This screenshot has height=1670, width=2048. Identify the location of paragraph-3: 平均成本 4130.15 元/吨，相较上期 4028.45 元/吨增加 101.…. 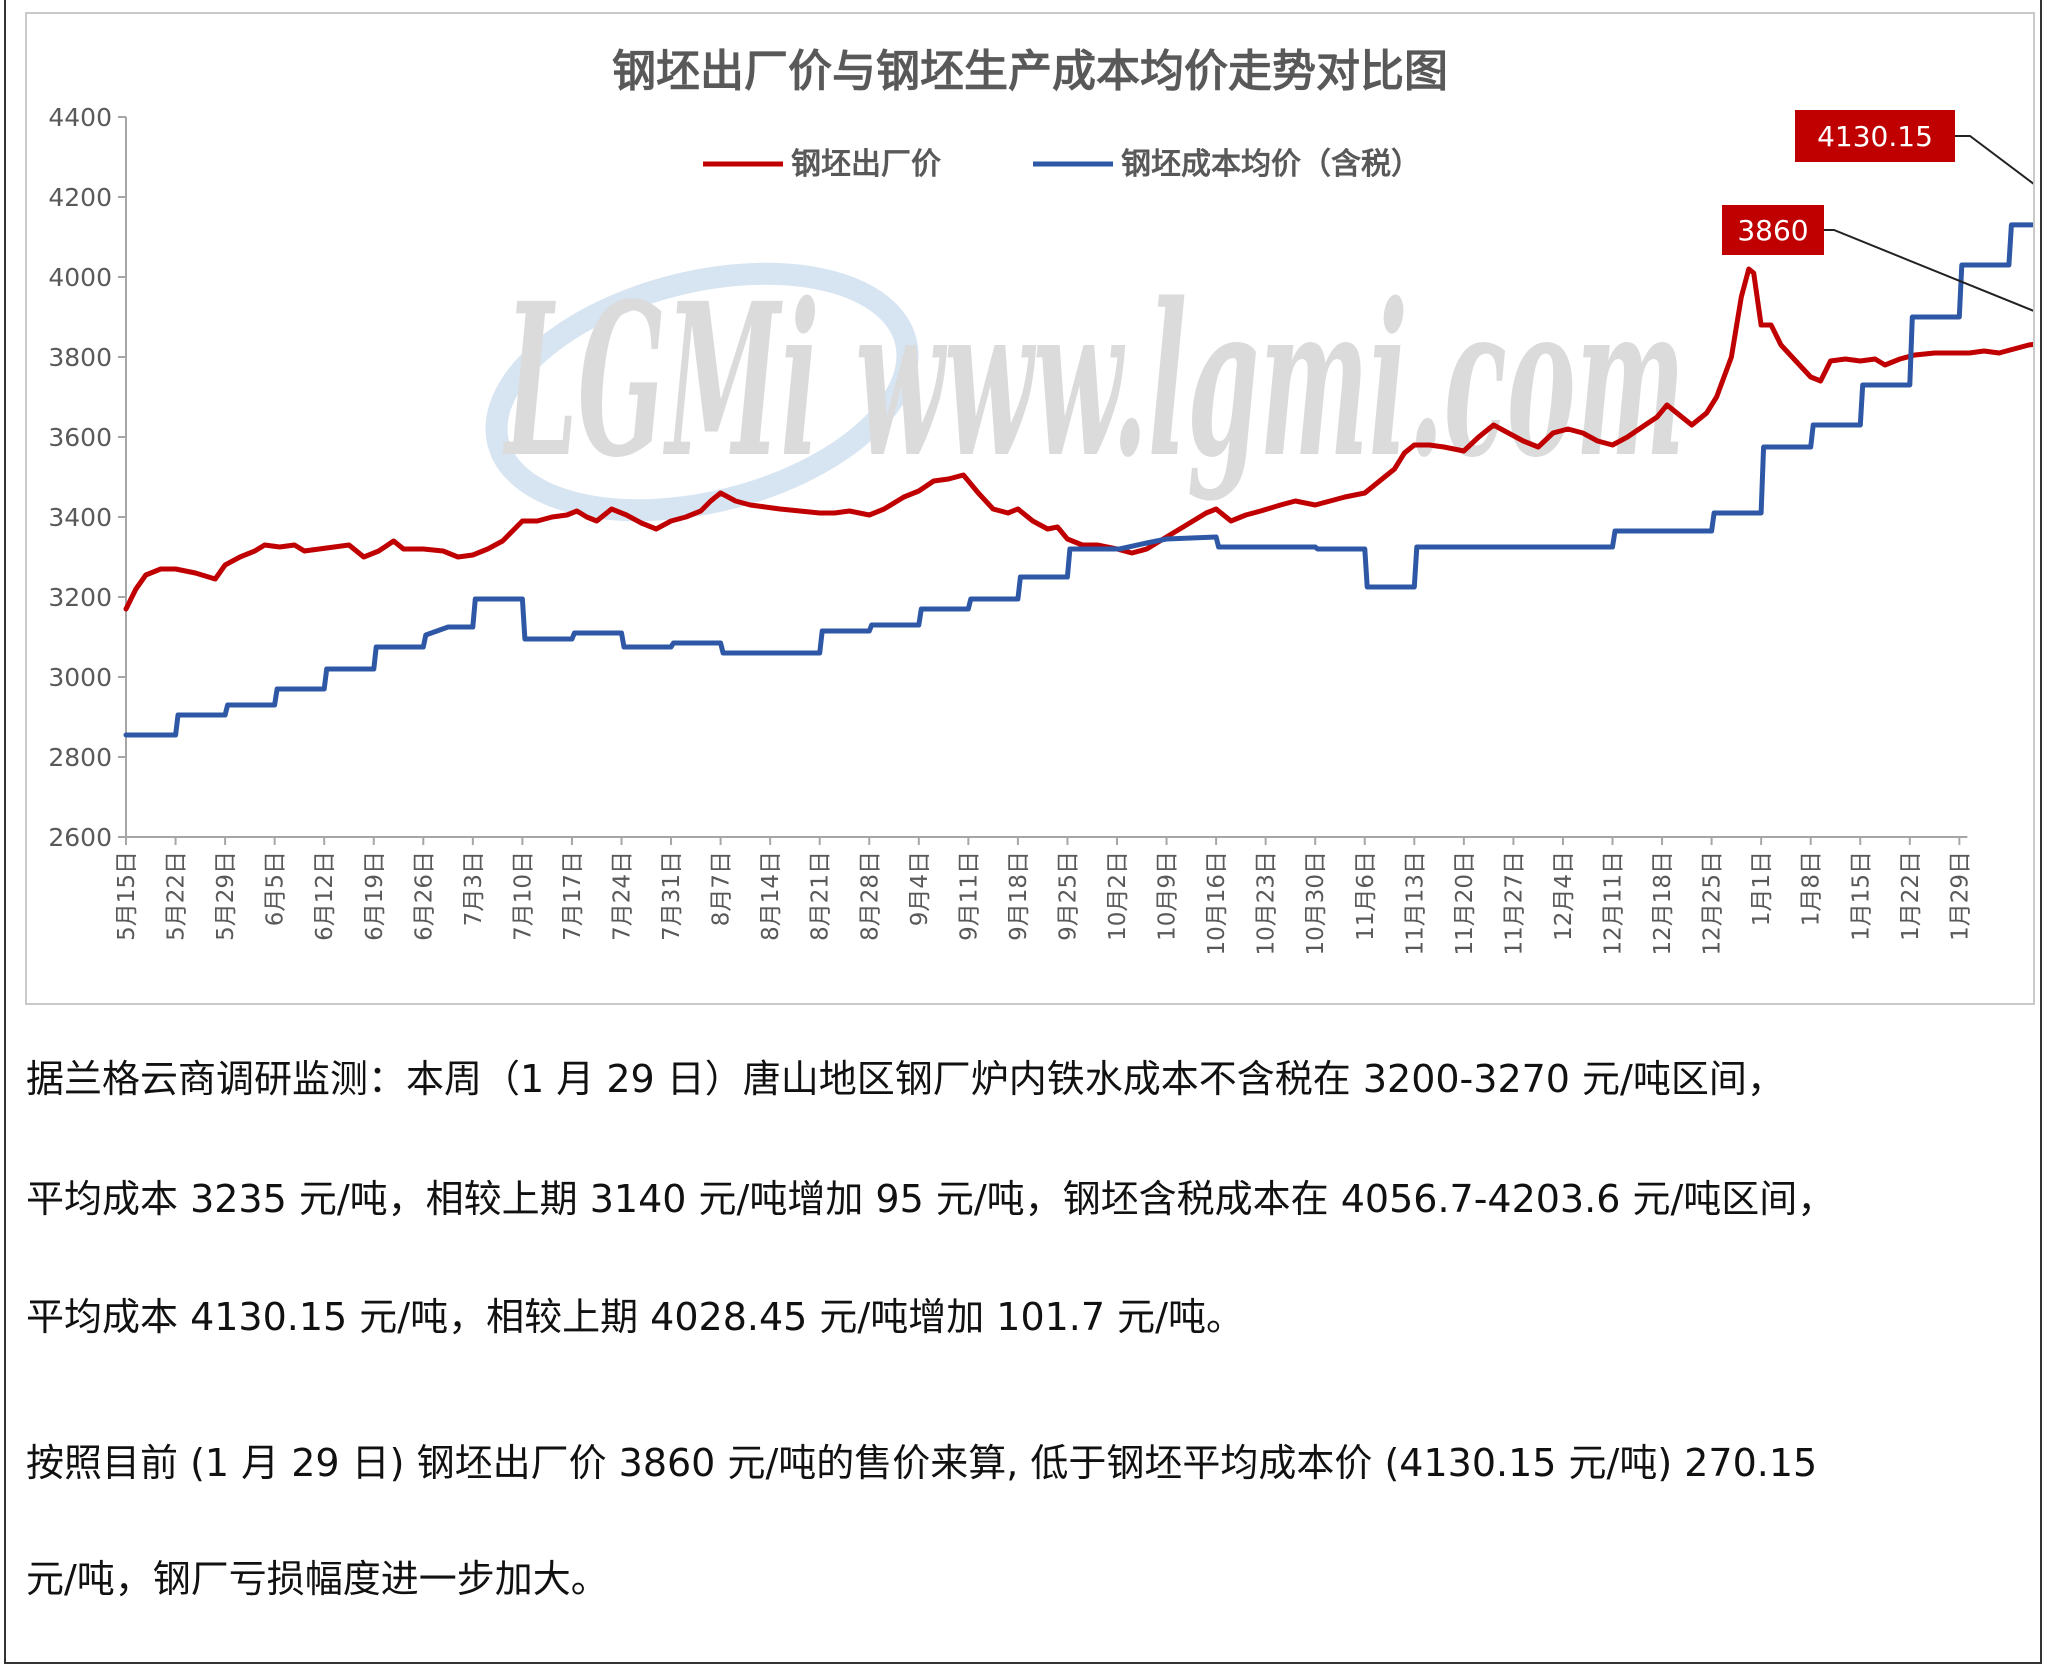
(635, 1317).